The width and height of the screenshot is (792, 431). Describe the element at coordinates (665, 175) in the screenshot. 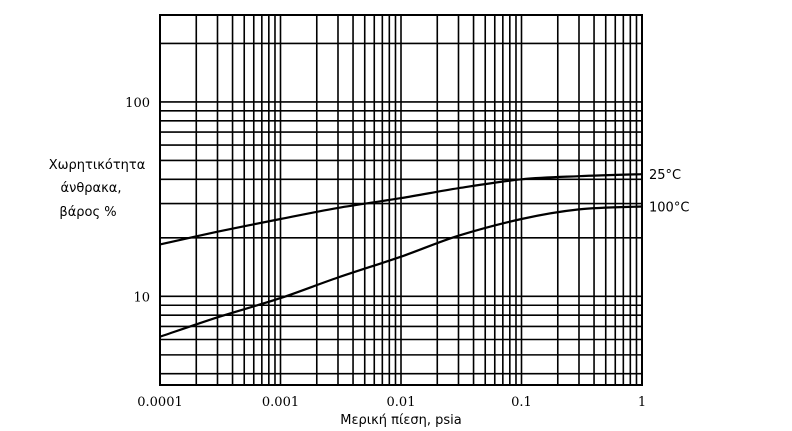

I see `series-label-0: 25°C` at that location.